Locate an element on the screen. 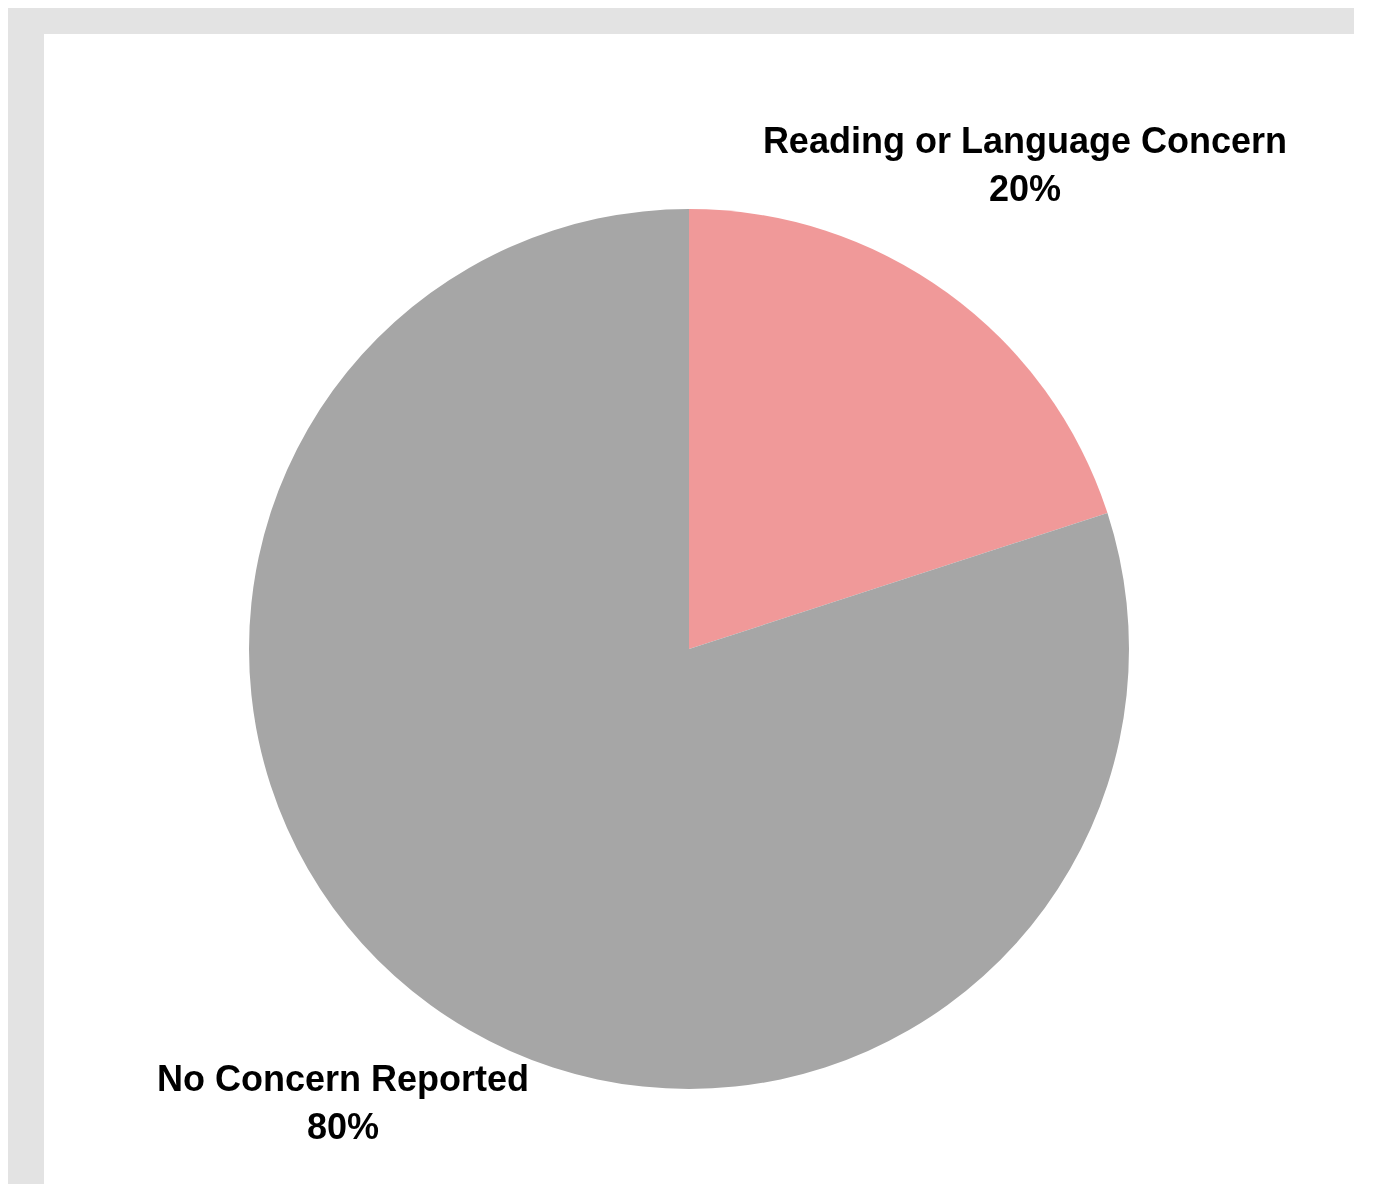  slice-label: Reading or Language Concern is located at coordinates (1024, 140).